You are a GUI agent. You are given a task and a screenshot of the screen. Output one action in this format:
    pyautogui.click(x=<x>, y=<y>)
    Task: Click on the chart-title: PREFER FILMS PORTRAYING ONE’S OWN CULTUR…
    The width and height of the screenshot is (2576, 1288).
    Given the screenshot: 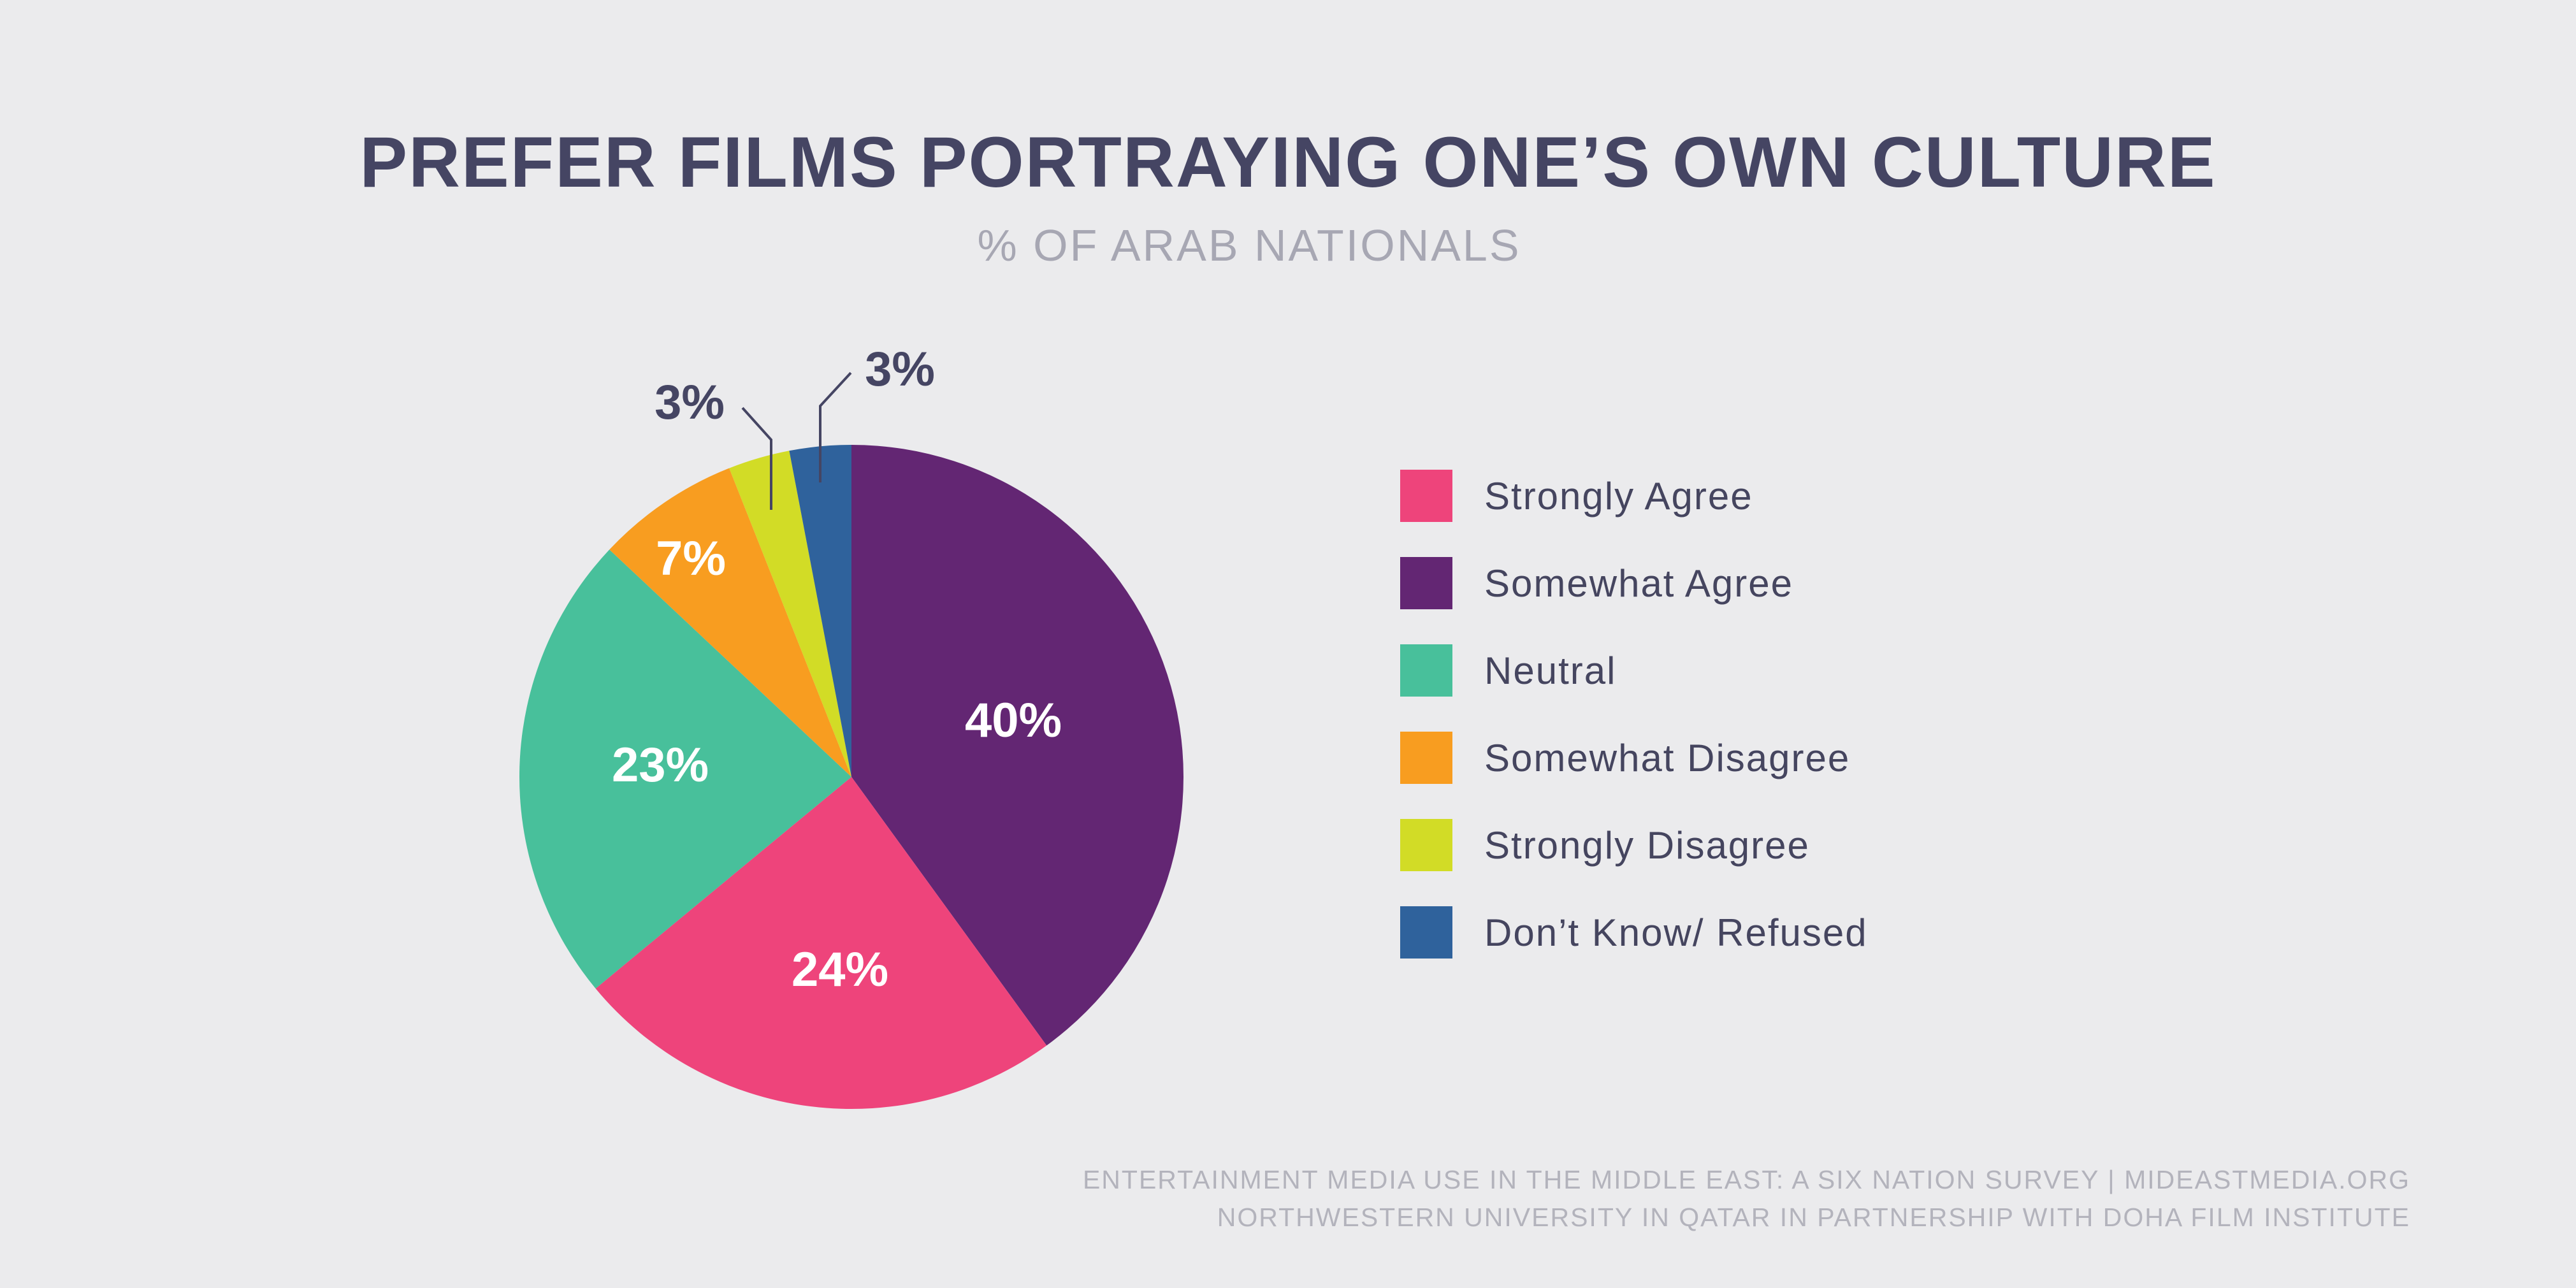 What is the action you would take?
    pyautogui.click(x=1288, y=162)
    